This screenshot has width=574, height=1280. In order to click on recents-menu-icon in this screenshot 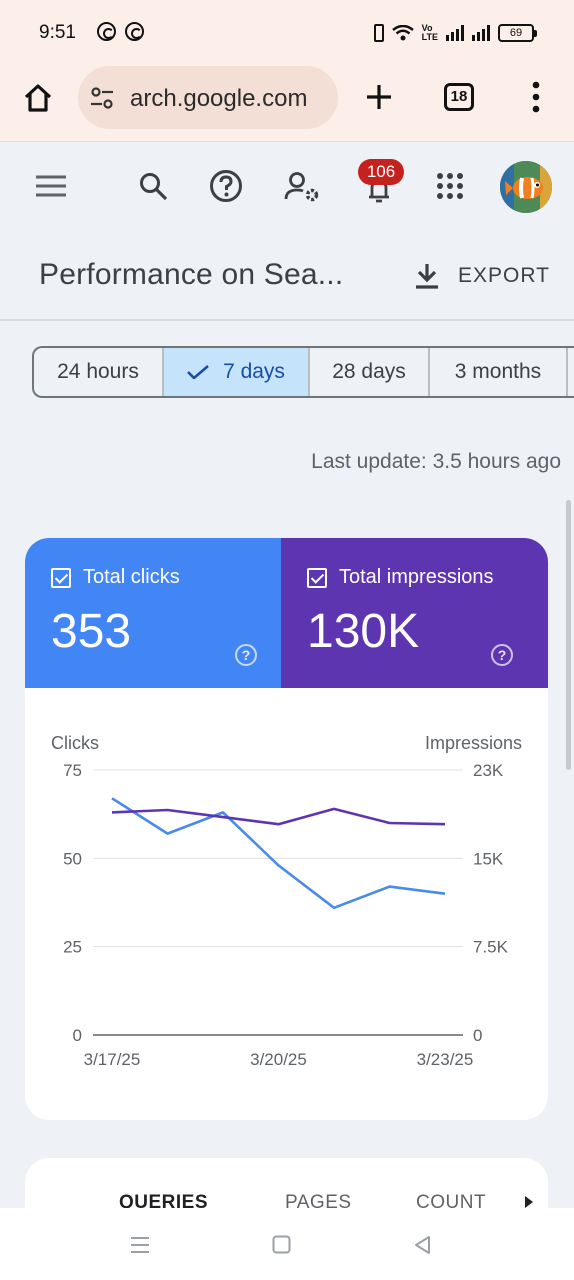, I will do `click(140, 1245)`.